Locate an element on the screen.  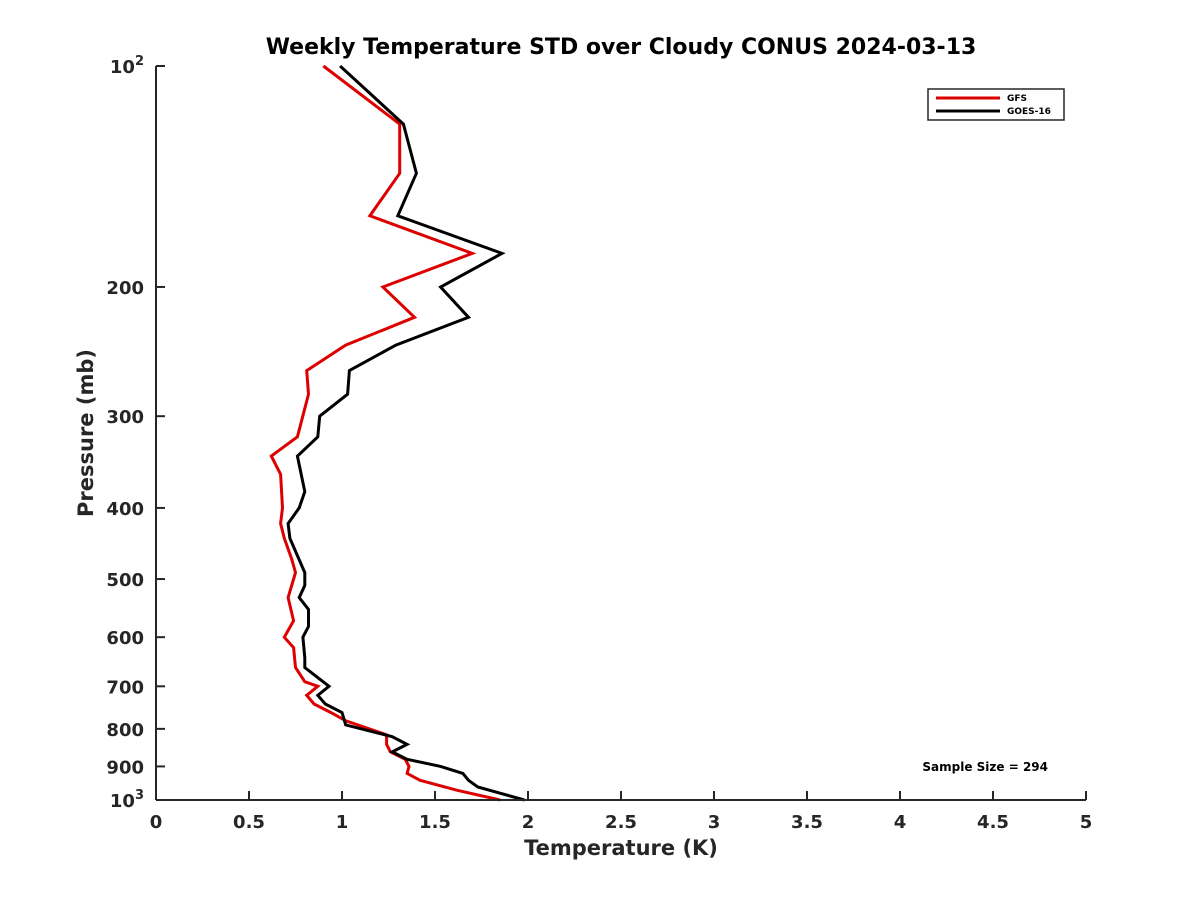
y-tick-label: 700 is located at coordinates (125, 687).